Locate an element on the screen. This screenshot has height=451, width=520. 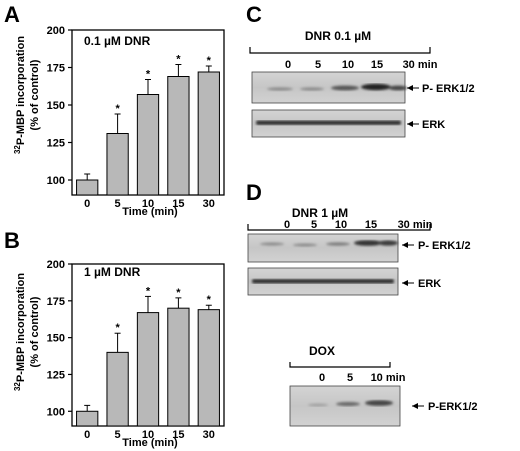
chart-b-xtick-label: 30 is located at coordinates (209, 435).